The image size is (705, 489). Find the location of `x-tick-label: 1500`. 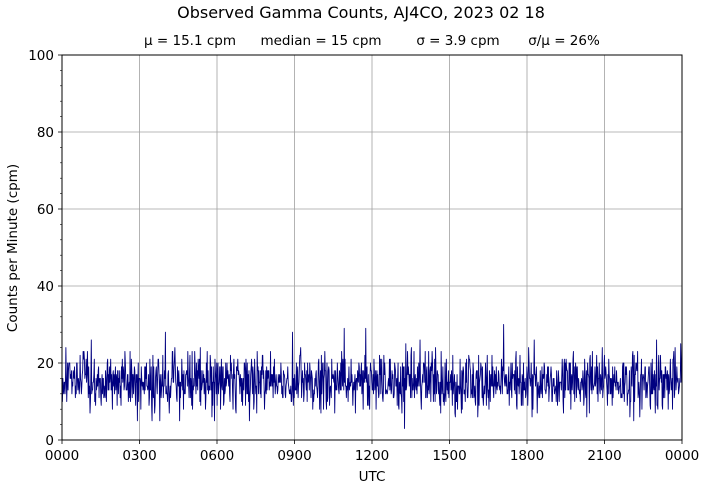

x-tick-label: 1500 is located at coordinates (449, 456).